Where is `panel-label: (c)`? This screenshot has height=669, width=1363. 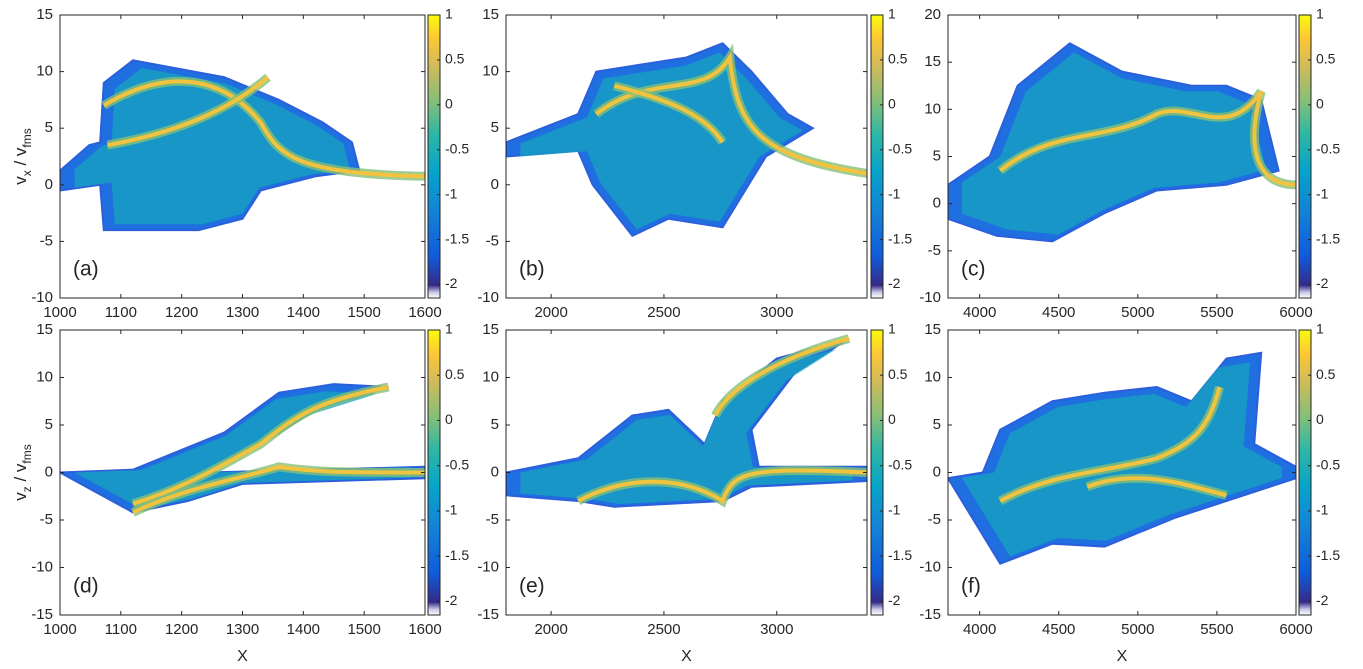
panel-label: (c) is located at coordinates (973, 269).